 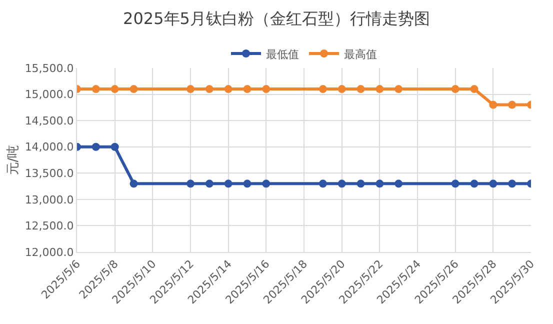 I want to click on y-tick-label: 15,000.0, so click(x=49, y=95).